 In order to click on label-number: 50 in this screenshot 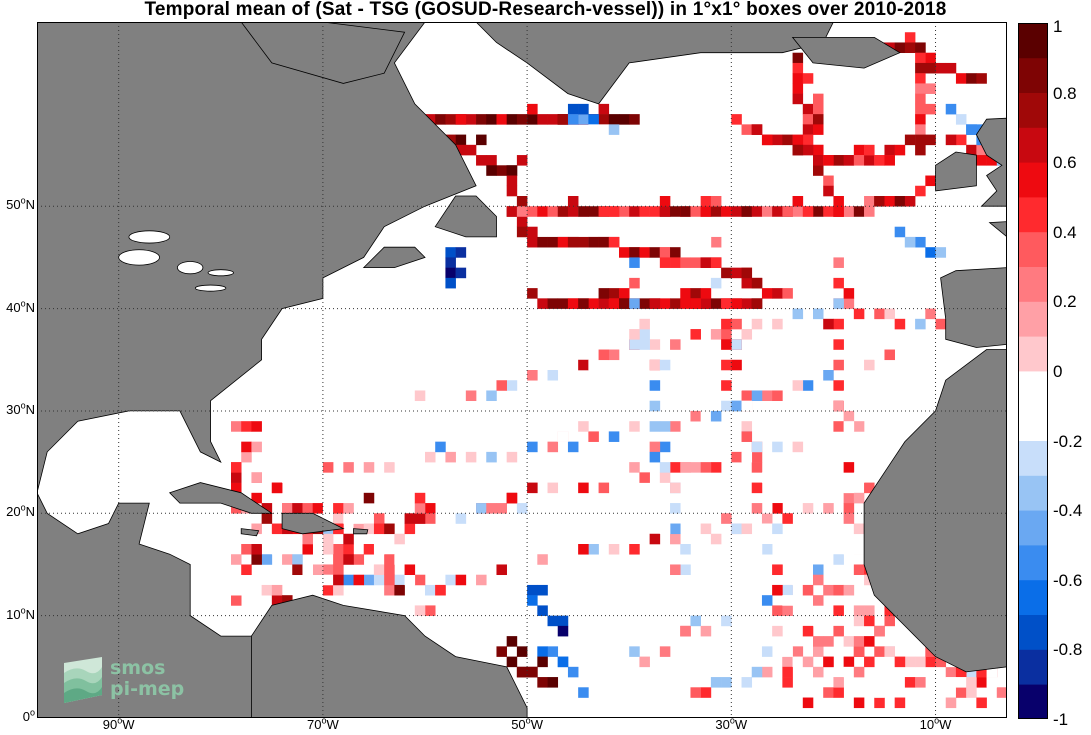, I will do `click(13, 205)`.